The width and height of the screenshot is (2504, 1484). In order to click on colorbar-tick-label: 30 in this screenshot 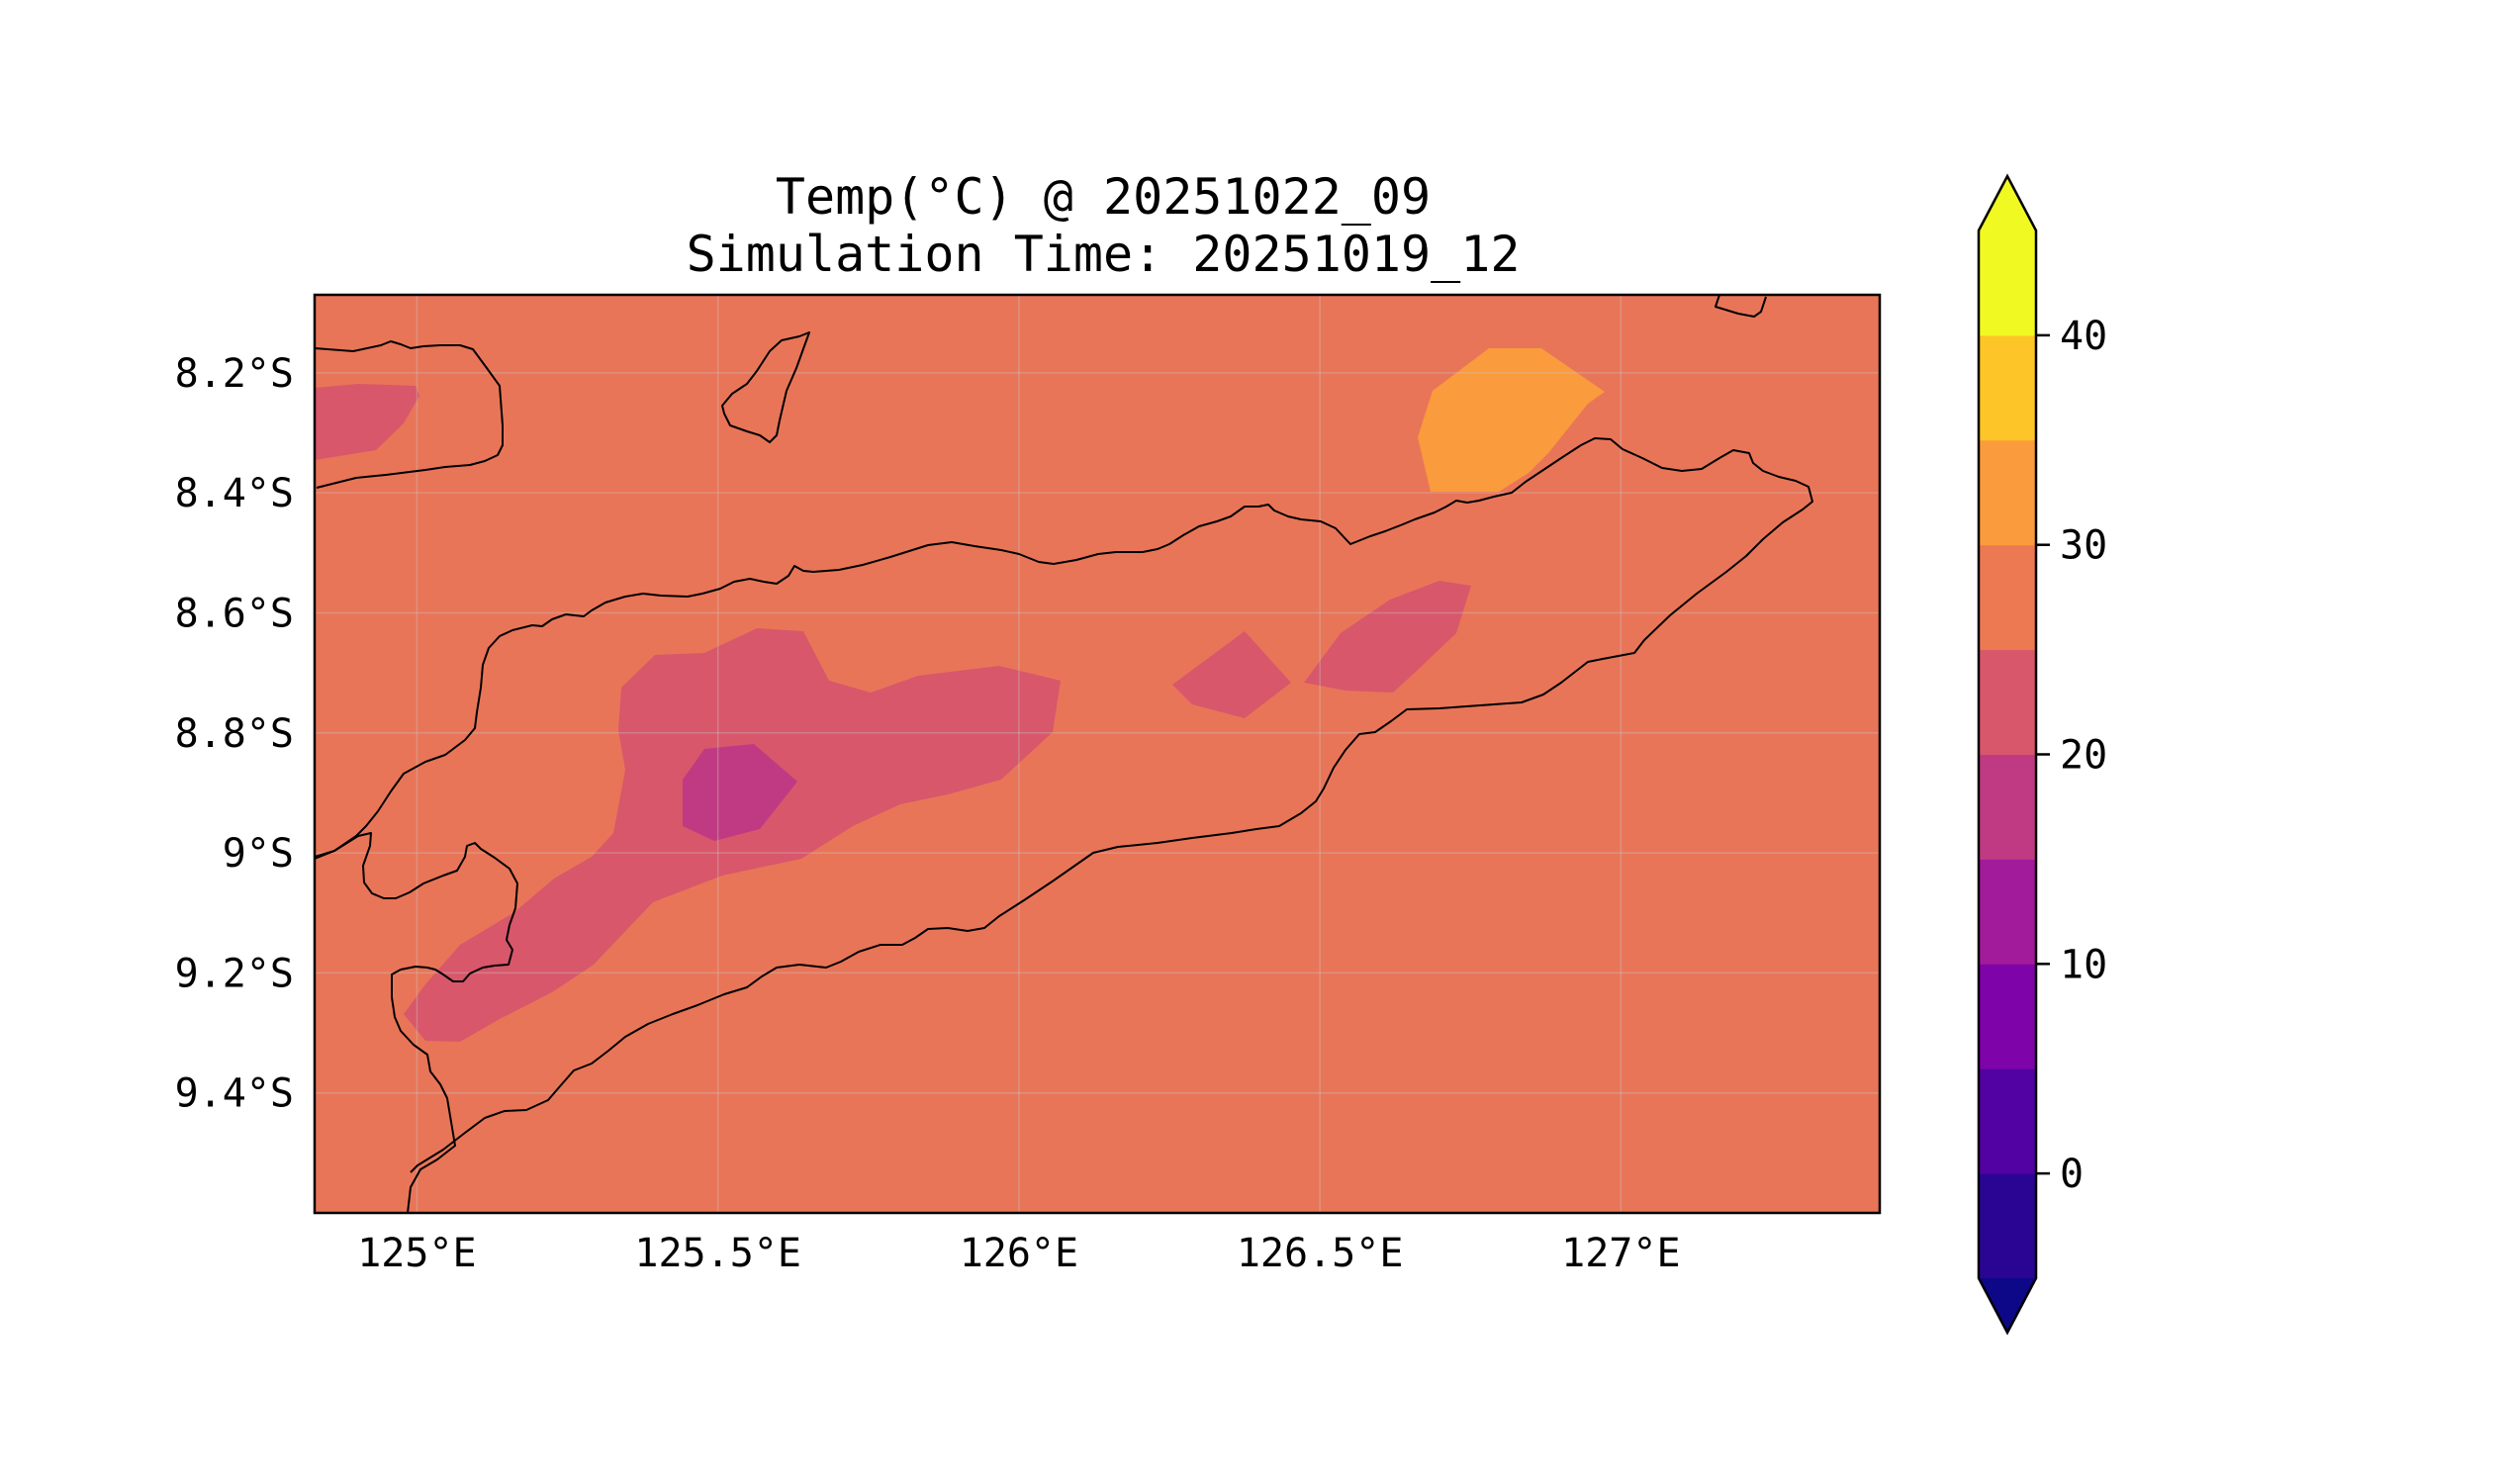, I will do `click(2083, 546)`.